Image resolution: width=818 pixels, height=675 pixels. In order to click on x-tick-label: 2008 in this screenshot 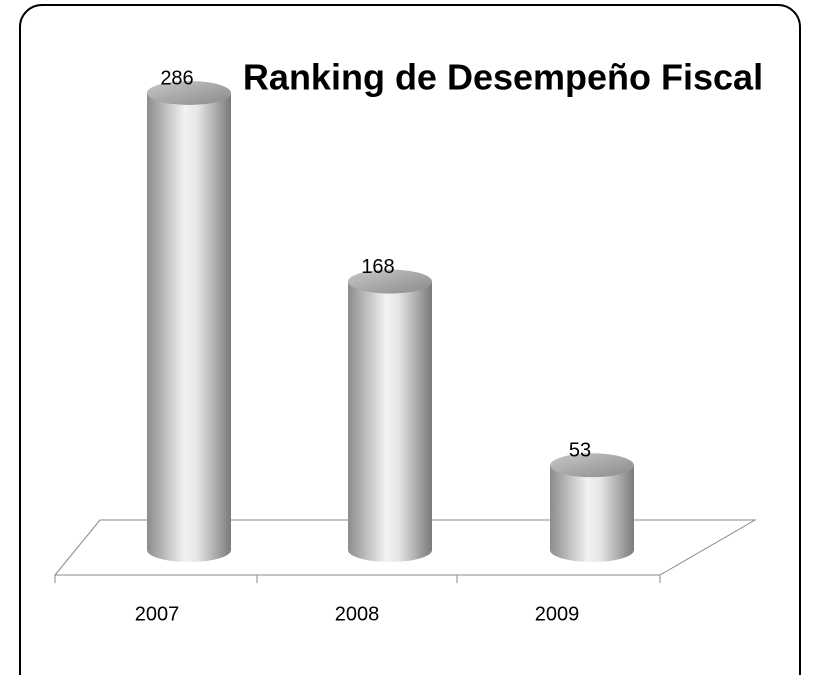, I will do `click(357, 614)`.